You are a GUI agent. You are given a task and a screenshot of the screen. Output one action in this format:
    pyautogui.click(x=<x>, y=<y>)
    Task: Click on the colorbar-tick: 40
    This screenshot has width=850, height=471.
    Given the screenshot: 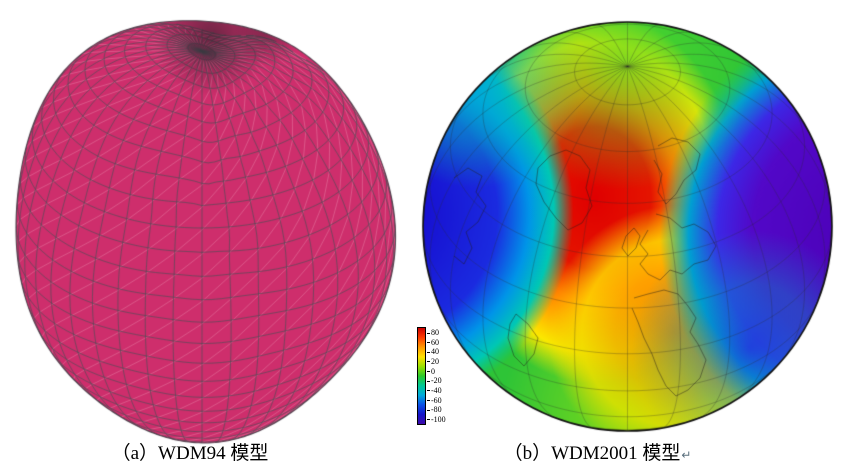 What is the action you would take?
    pyautogui.click(x=436, y=352)
    